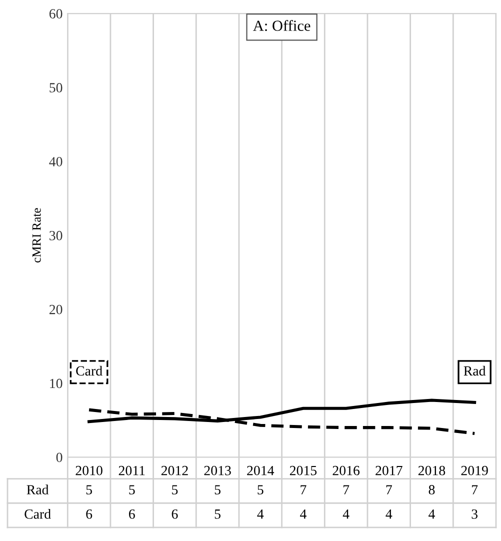  I want to click on y-tick-label: 0, so click(59, 457).